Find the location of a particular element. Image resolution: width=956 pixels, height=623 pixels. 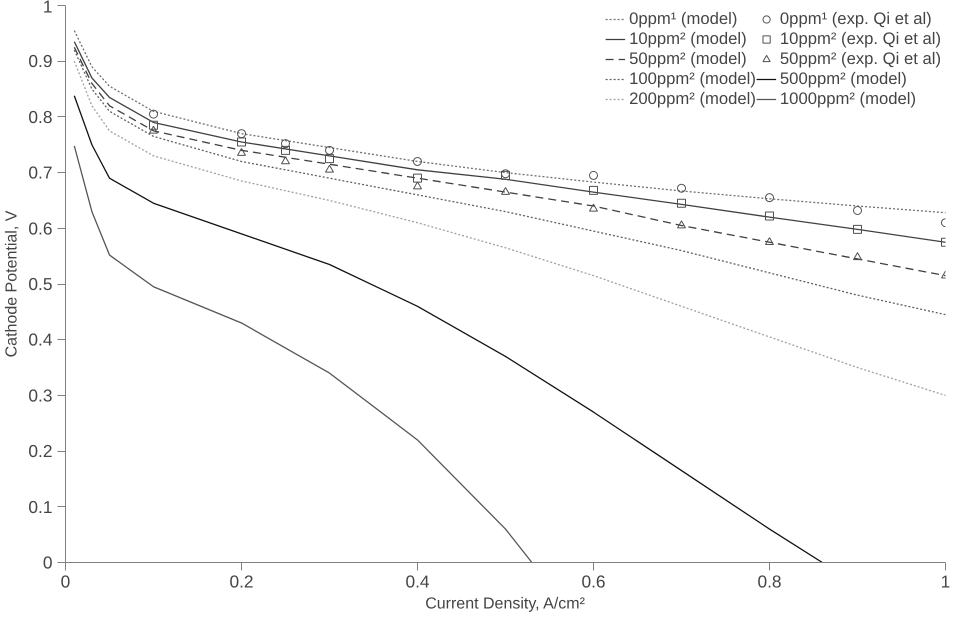

legend-label: 100ppm² (model) is located at coordinates (692, 79).